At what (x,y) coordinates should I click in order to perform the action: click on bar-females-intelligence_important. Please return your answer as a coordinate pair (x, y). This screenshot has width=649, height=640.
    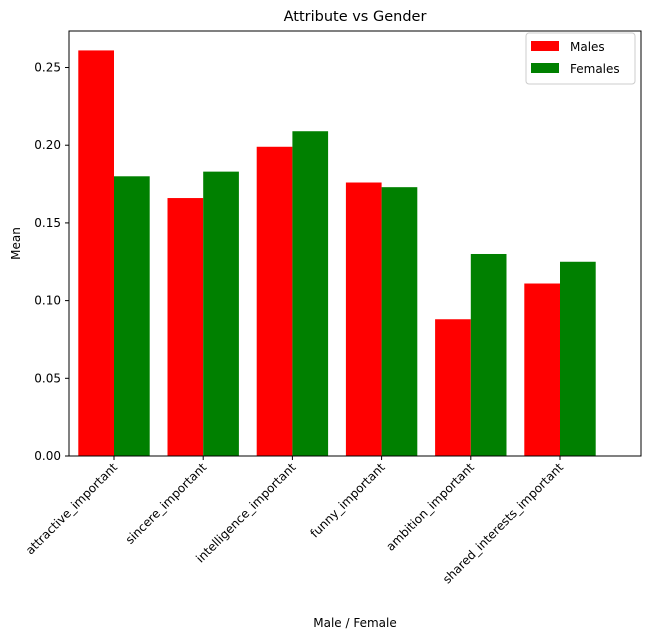
    Looking at the image, I should click on (310, 294).